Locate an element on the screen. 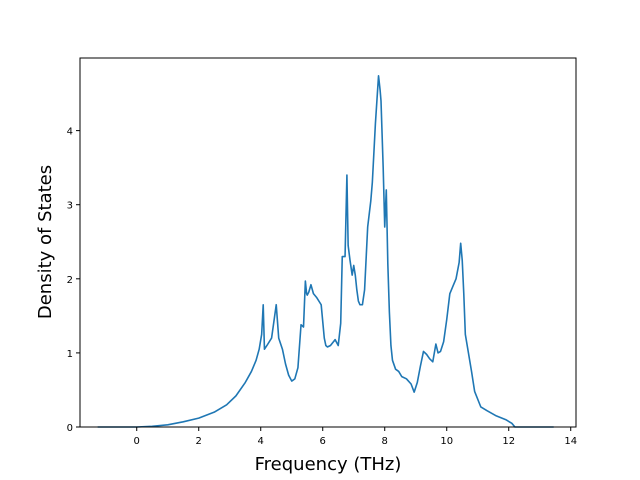 The height and width of the screenshot is (480, 640). x-tick-label: 6 is located at coordinates (323, 441).